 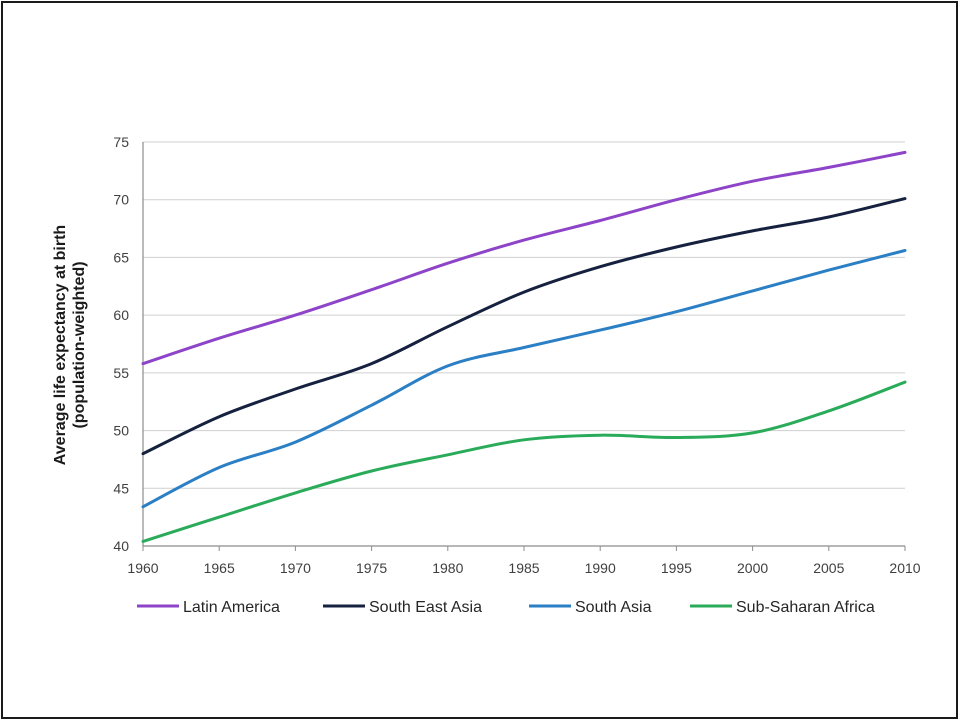 I want to click on y-tick-label: 70, so click(x=121, y=200).